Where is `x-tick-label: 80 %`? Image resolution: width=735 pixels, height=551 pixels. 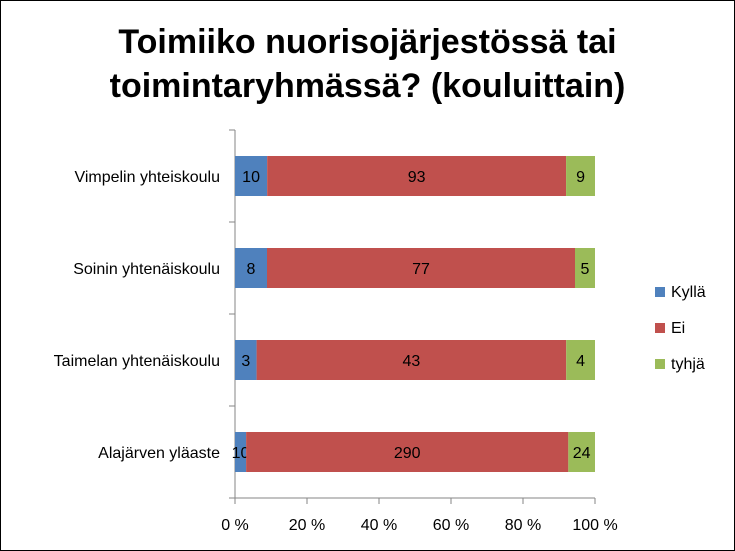 x-tick-label: 80 % is located at coordinates (523, 525).